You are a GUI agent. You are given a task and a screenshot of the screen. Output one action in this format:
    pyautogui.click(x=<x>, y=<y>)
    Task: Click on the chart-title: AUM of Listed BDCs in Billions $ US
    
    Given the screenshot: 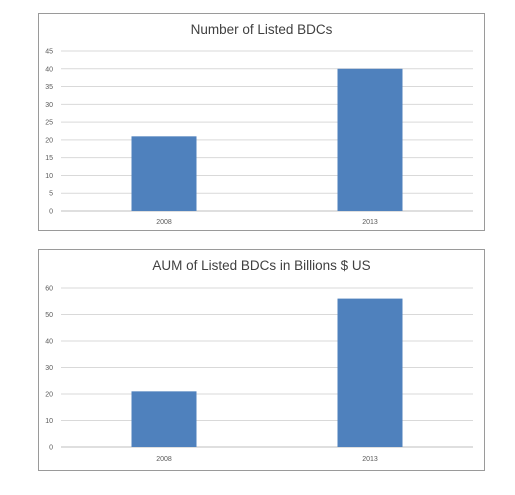 What is the action you would take?
    pyautogui.click(x=261, y=265)
    